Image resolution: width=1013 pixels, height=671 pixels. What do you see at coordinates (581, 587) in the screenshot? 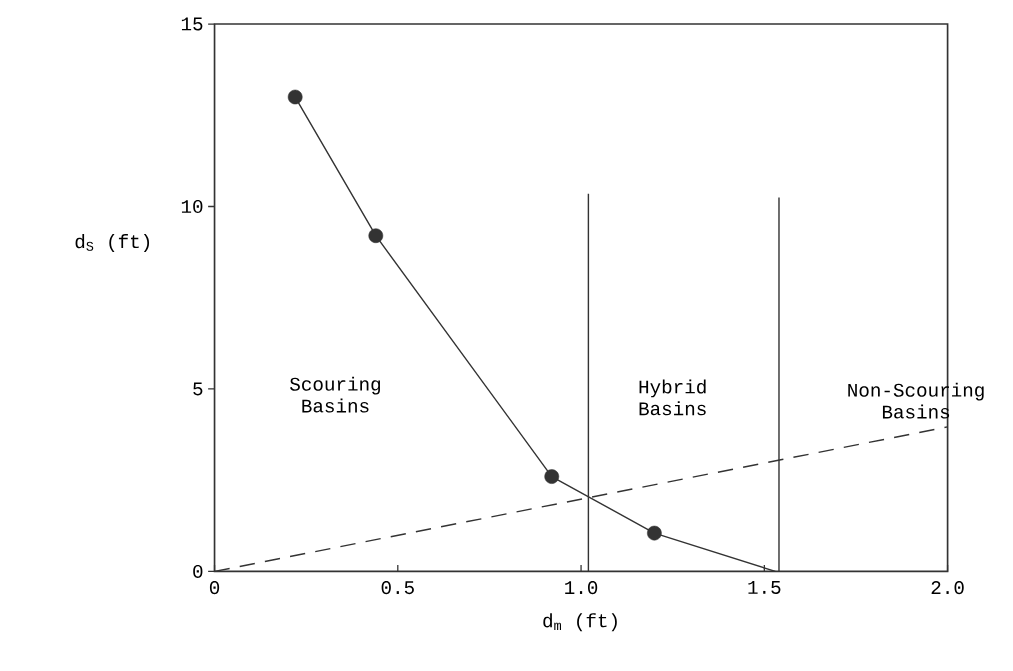
I see `x-tick-label: 1.0` at bounding box center [581, 587].